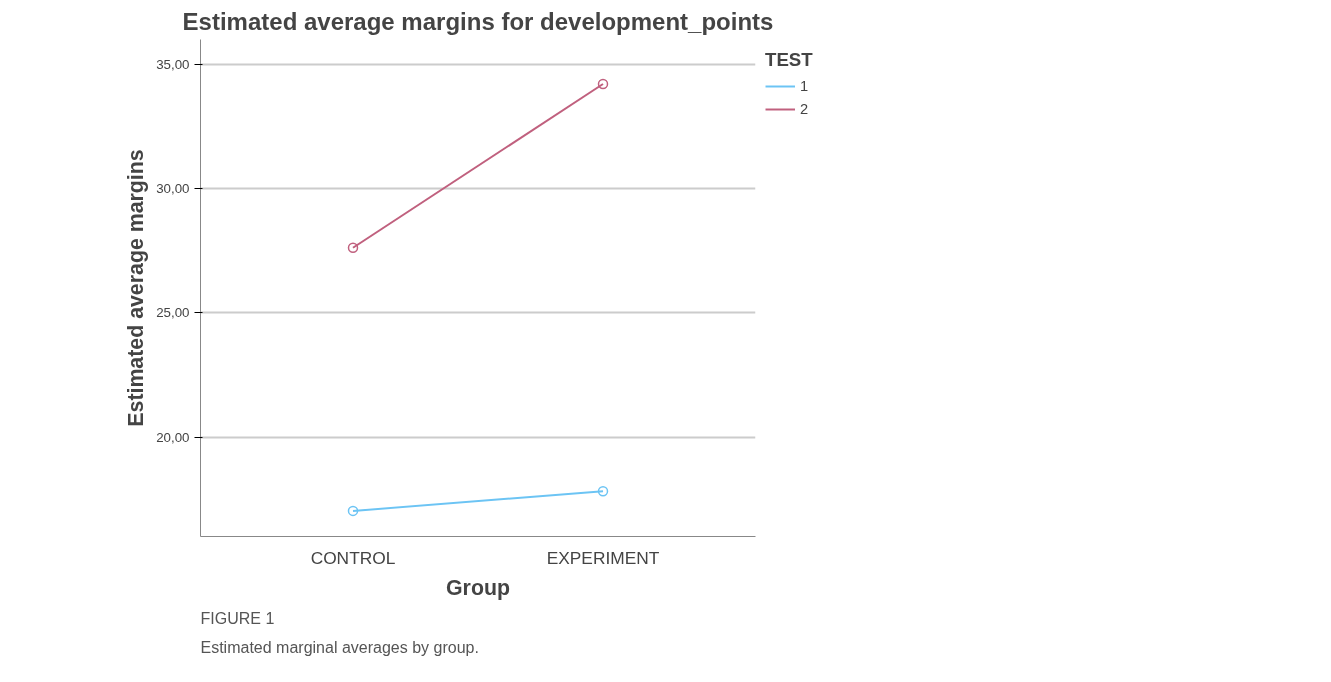 This screenshot has width=1331, height=682. I want to click on y-tick-label: 30,00, so click(173, 189).